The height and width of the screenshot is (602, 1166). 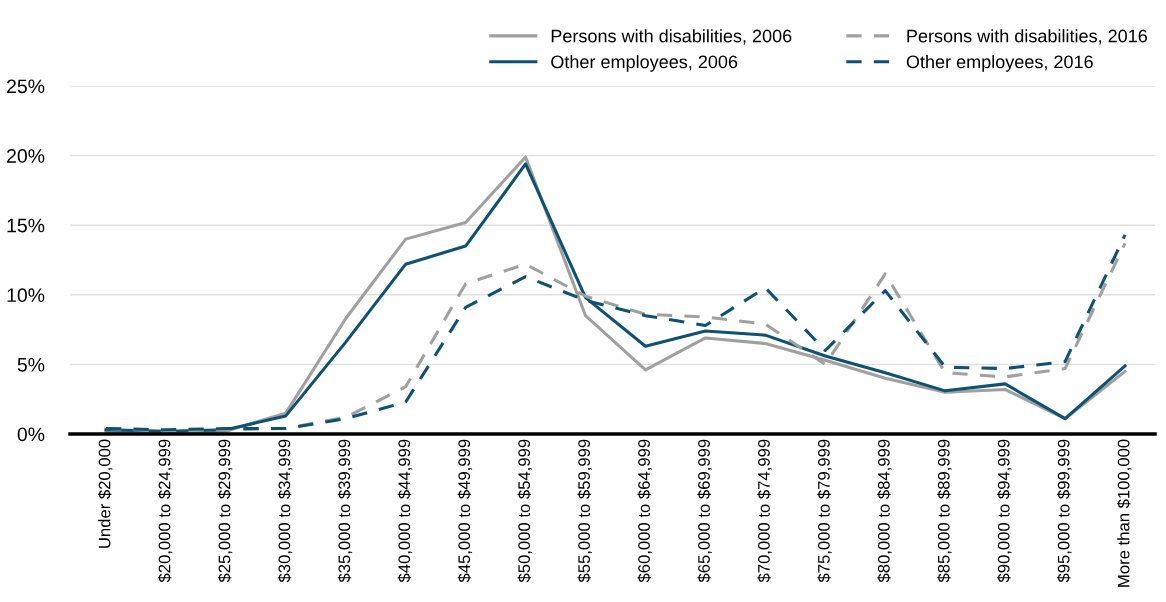 I want to click on y-tick-label: 10%, so click(x=26, y=295).